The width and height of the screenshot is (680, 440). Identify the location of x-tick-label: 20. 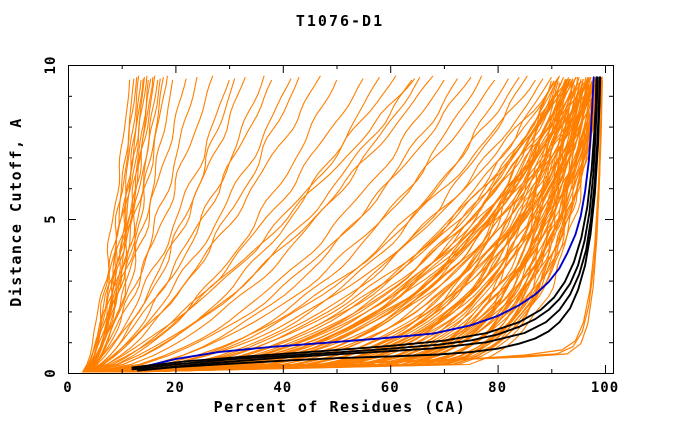
(175, 388).